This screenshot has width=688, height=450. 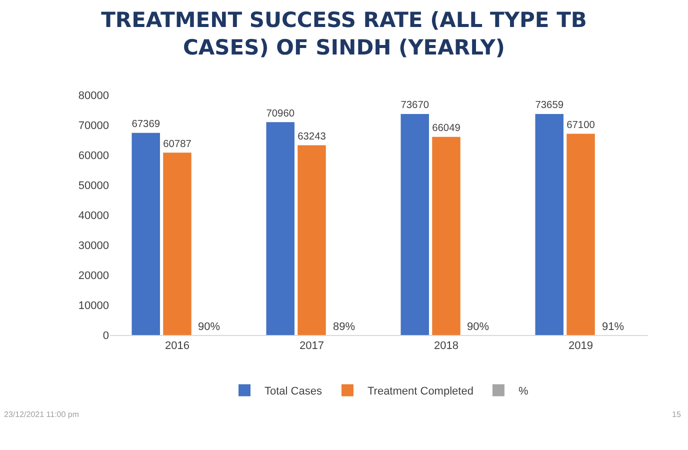 What do you see at coordinates (549, 106) in the screenshot?
I see `data-label: 73659` at bounding box center [549, 106].